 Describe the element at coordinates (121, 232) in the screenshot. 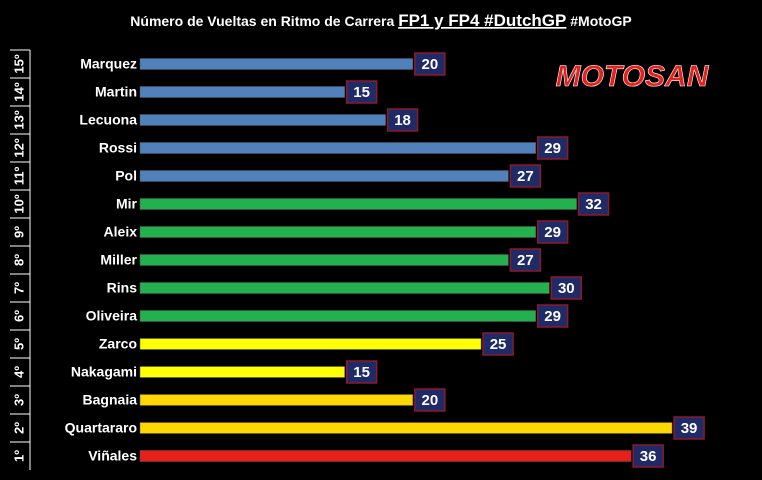

I see `category-label: Aleix` at that location.